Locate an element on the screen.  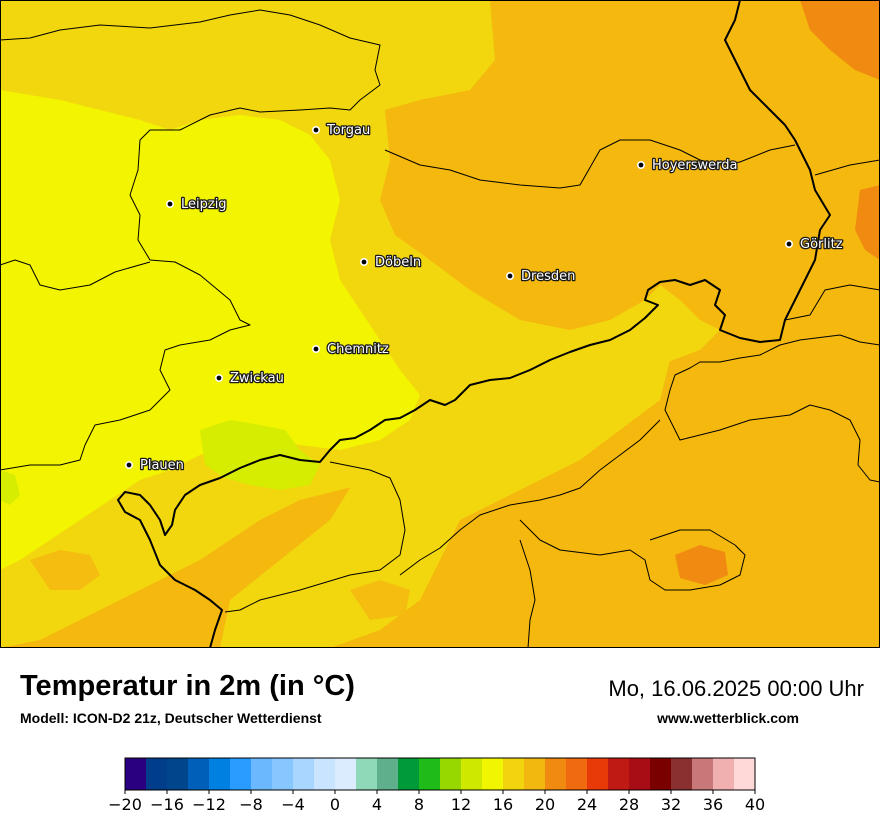
website-link: www.wetterblick.com is located at coordinates (728, 718).